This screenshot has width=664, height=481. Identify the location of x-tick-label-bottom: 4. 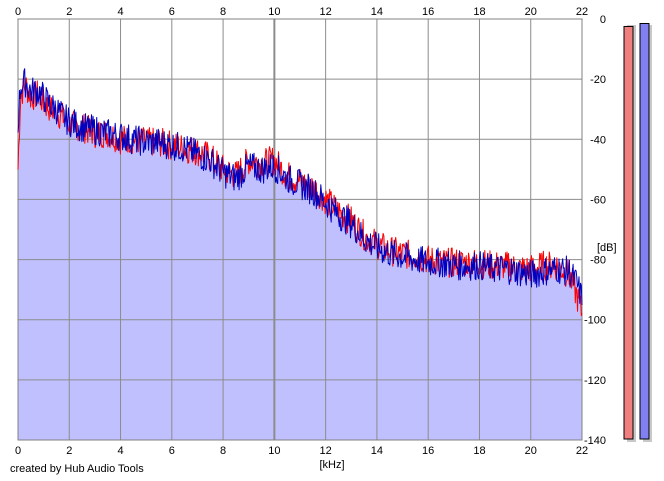
(120, 451).